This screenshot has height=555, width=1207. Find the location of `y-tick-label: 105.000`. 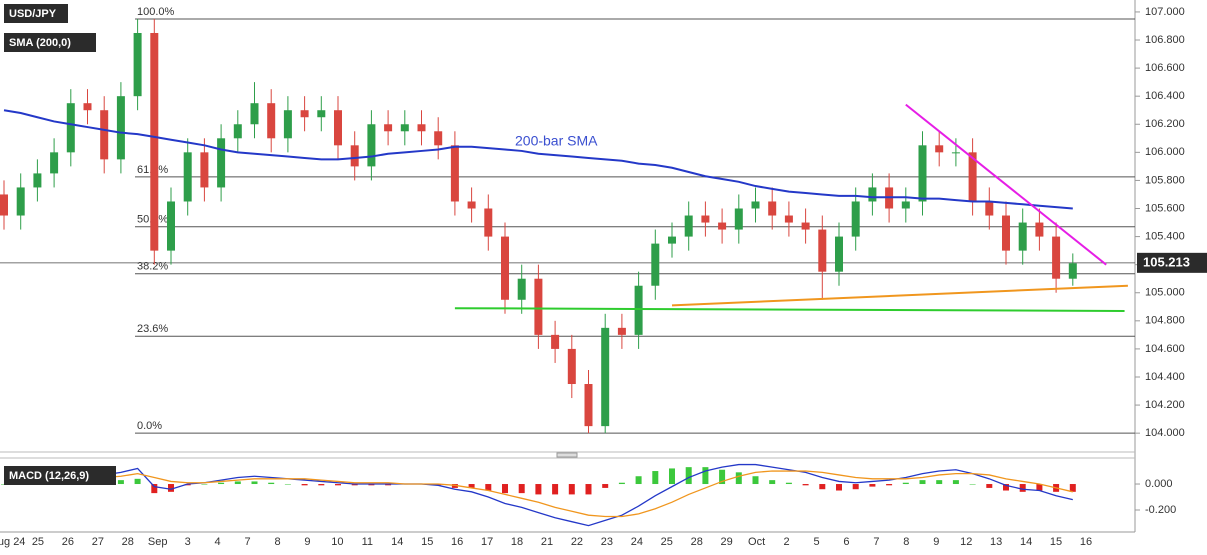

y-tick-label: 105.000 is located at coordinates (1165, 293).